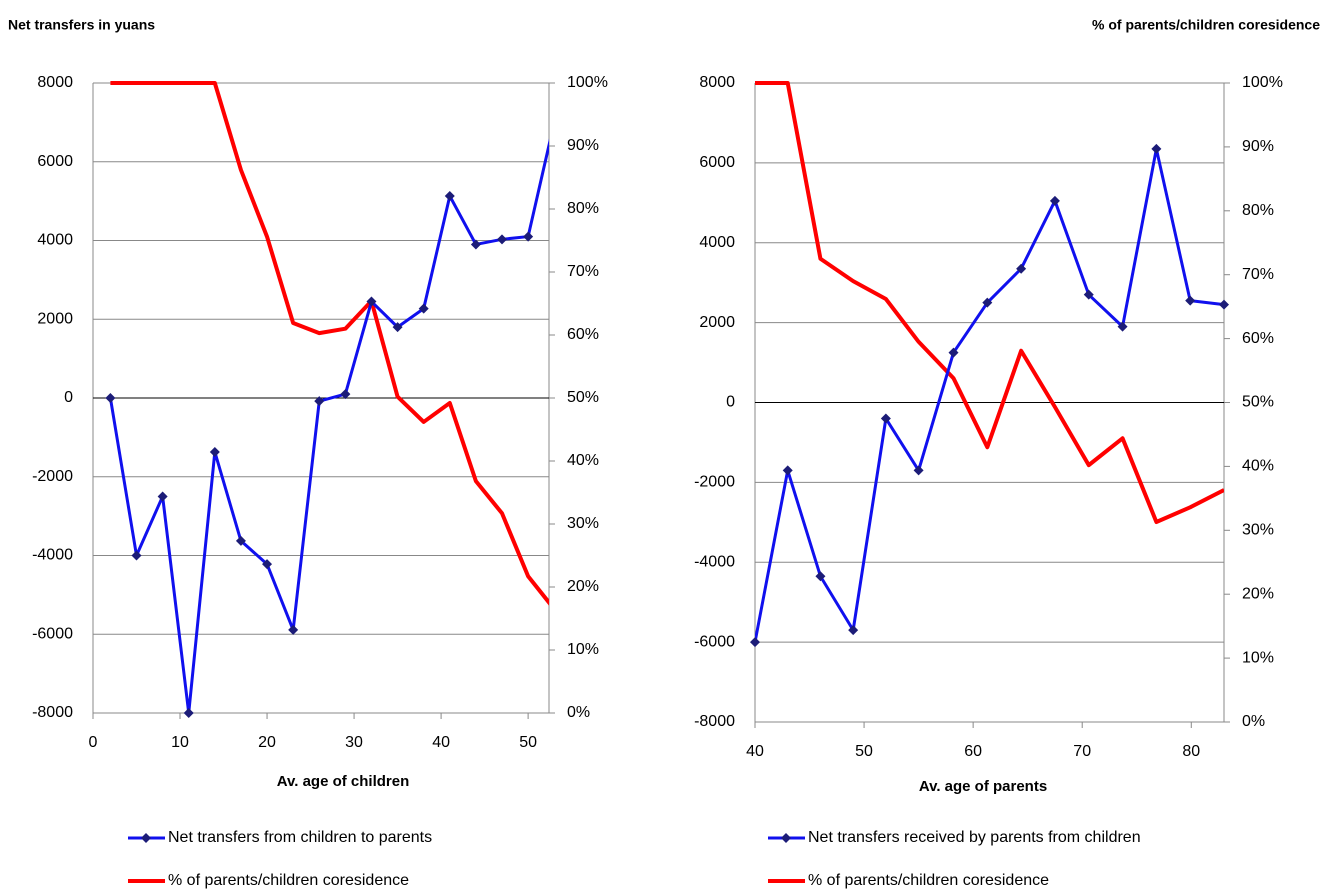 Image resolution: width=1327 pixels, height=892 pixels. What do you see at coordinates (1206, 25) in the screenshot?
I see `y2-axis-title: % of parents/children coresidence` at bounding box center [1206, 25].